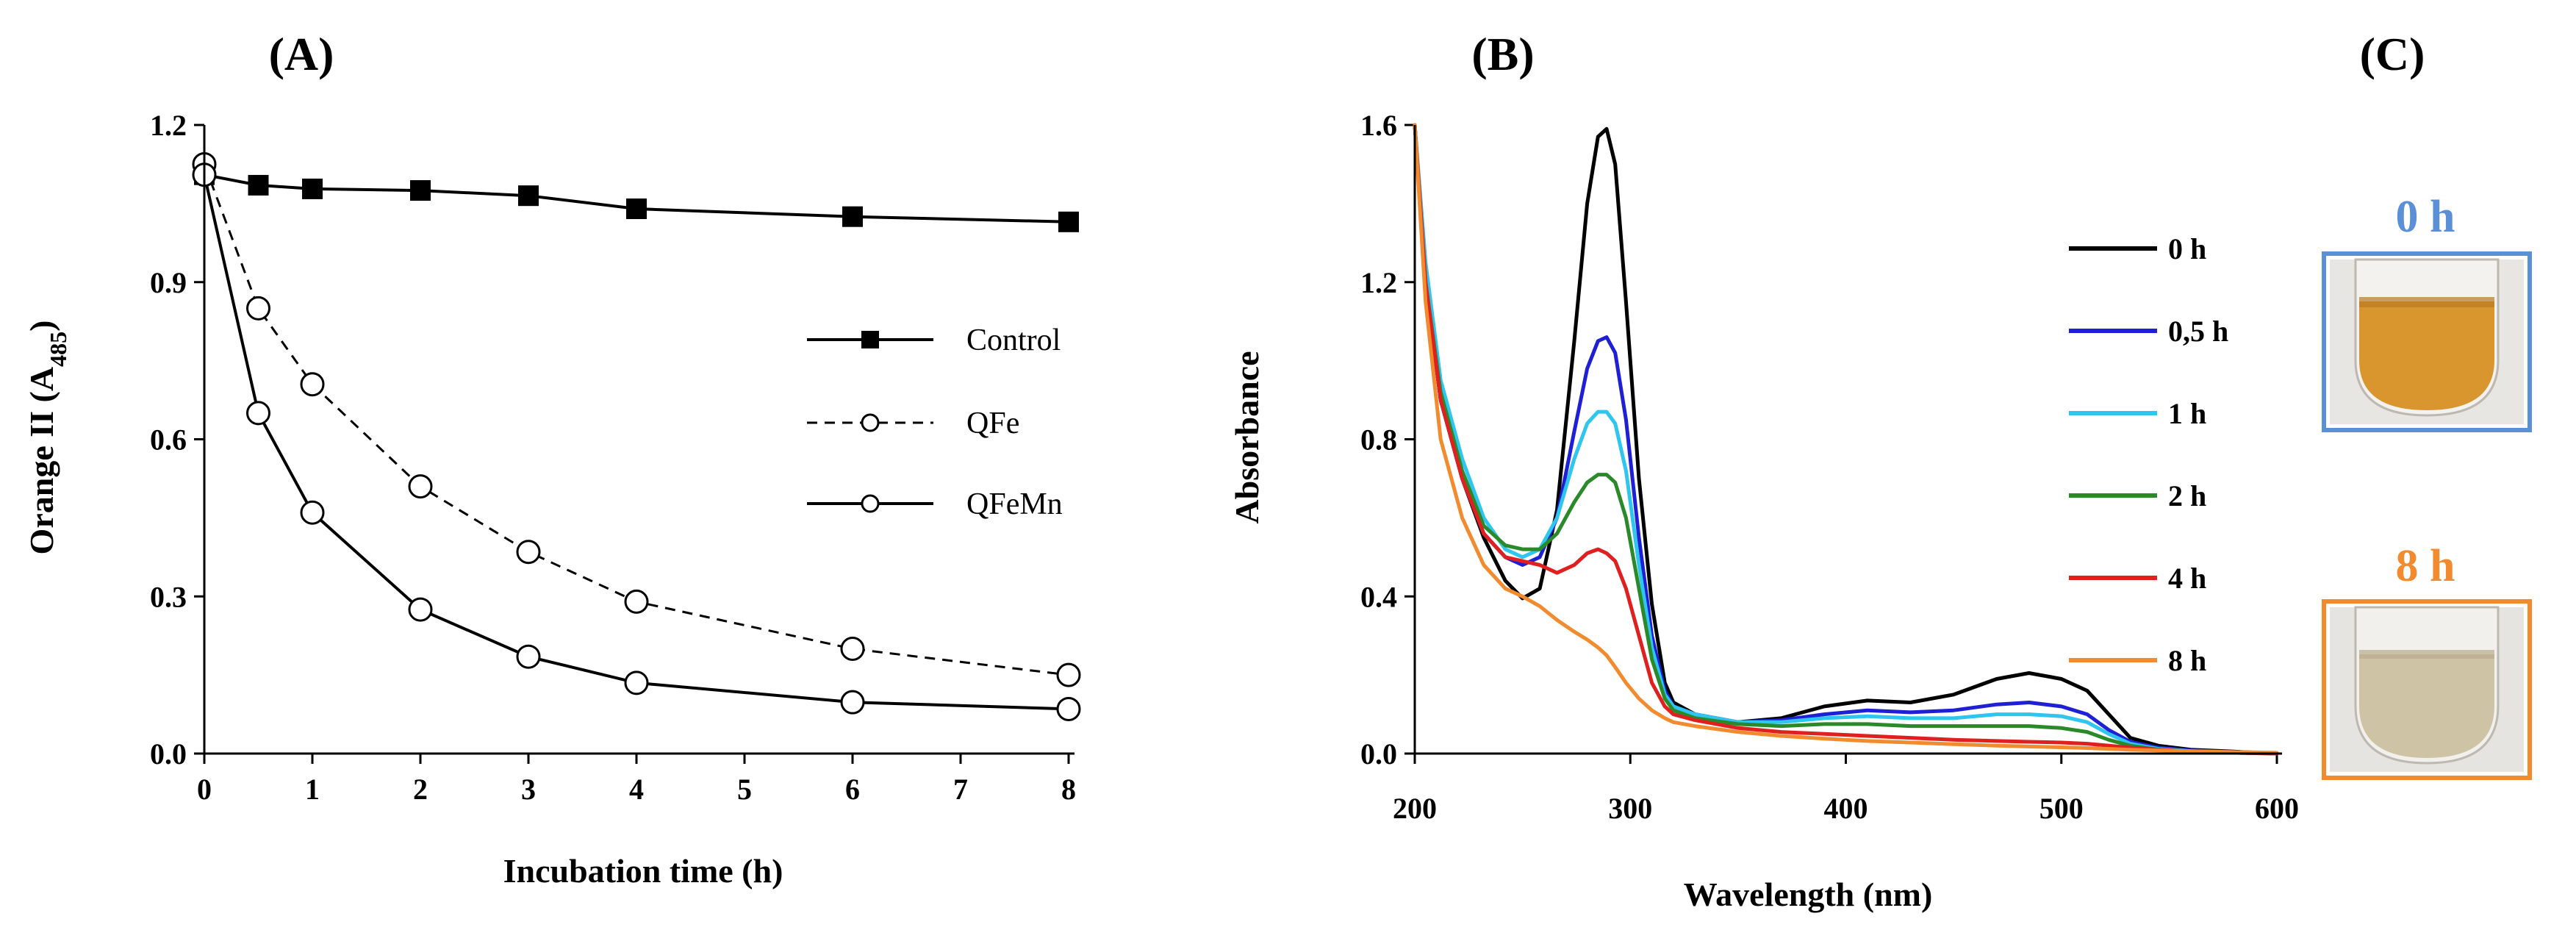 The height and width of the screenshot is (930, 2576). What do you see at coordinates (1013, 340) in the screenshot?
I see `legend-control-label: Control` at bounding box center [1013, 340].